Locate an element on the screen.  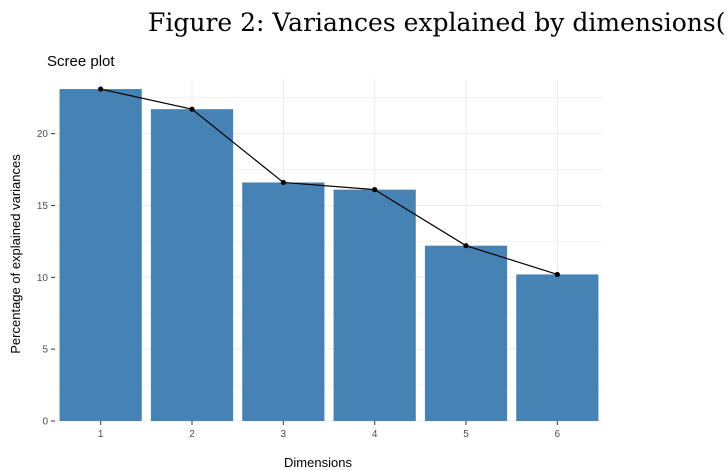
x-tick-label: 3 is located at coordinates (284, 434).